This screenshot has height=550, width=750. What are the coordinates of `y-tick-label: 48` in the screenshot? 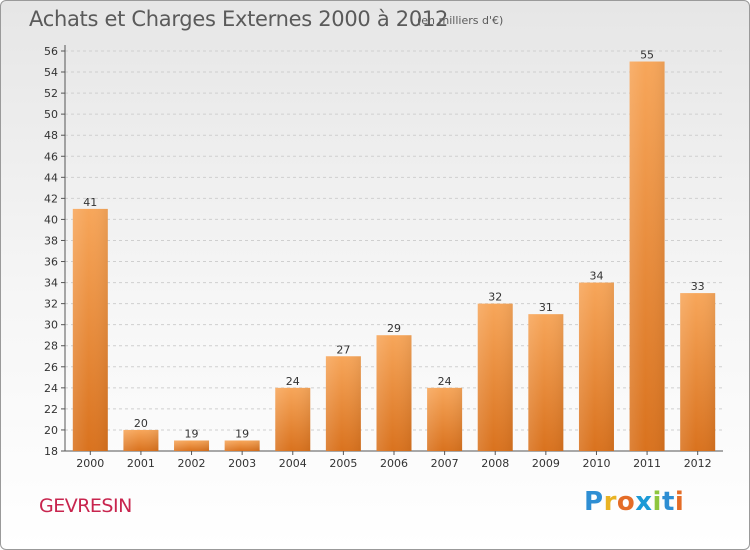 It's located at (51, 135).